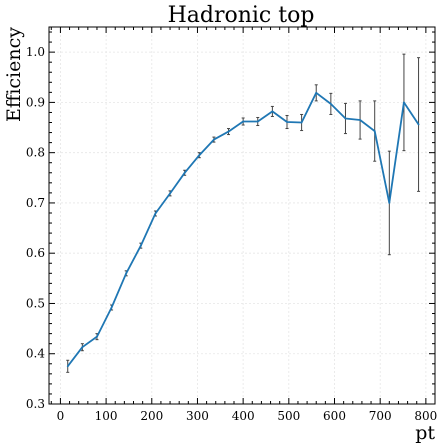 The width and height of the screenshot is (442, 447). What do you see at coordinates (243, 416) in the screenshot?
I see `x-tick-label: 400` at bounding box center [243, 416].